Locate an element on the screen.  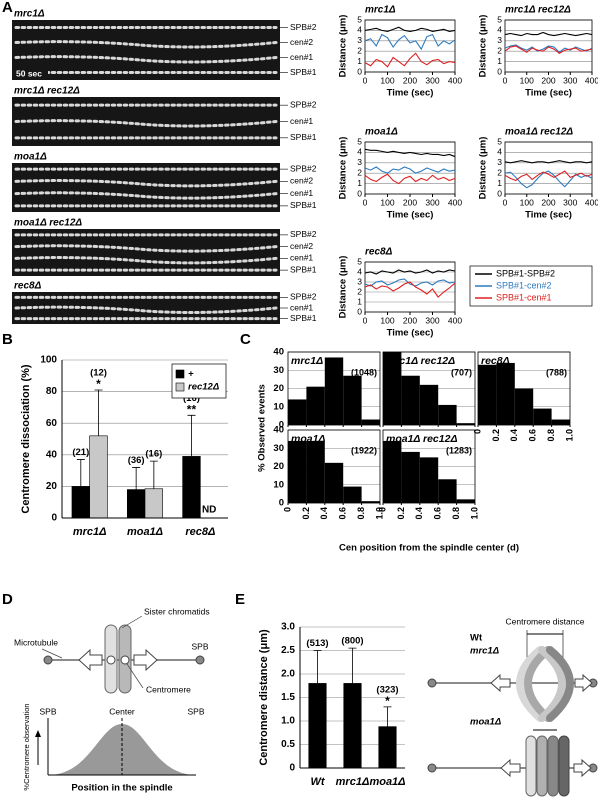
legend-label: SPB#1-SPB#2 is located at coordinates (525, 273).